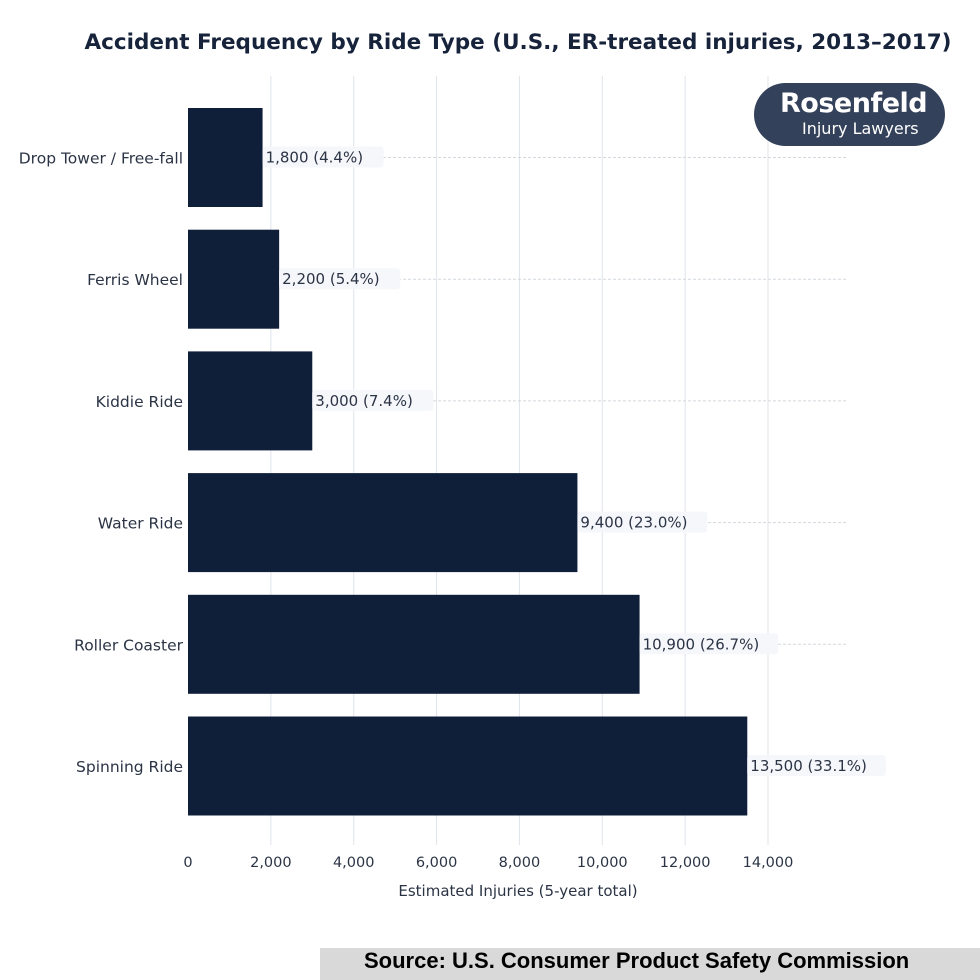 Image resolution: width=980 pixels, height=980 pixels. I want to click on value-label: 13,500 (33.1%), so click(808, 766).